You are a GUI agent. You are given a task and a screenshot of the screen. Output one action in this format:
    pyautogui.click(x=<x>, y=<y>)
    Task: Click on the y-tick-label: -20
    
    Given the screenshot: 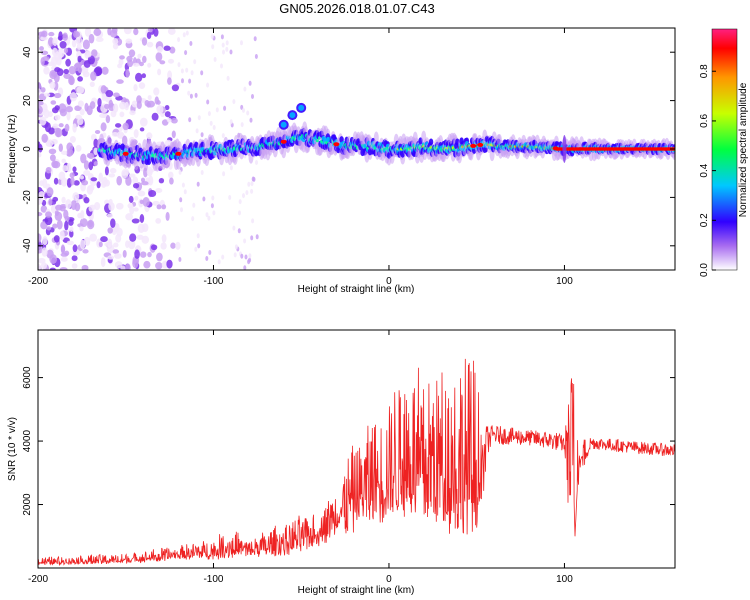 What is the action you would take?
    pyautogui.click(x=27, y=197)
    